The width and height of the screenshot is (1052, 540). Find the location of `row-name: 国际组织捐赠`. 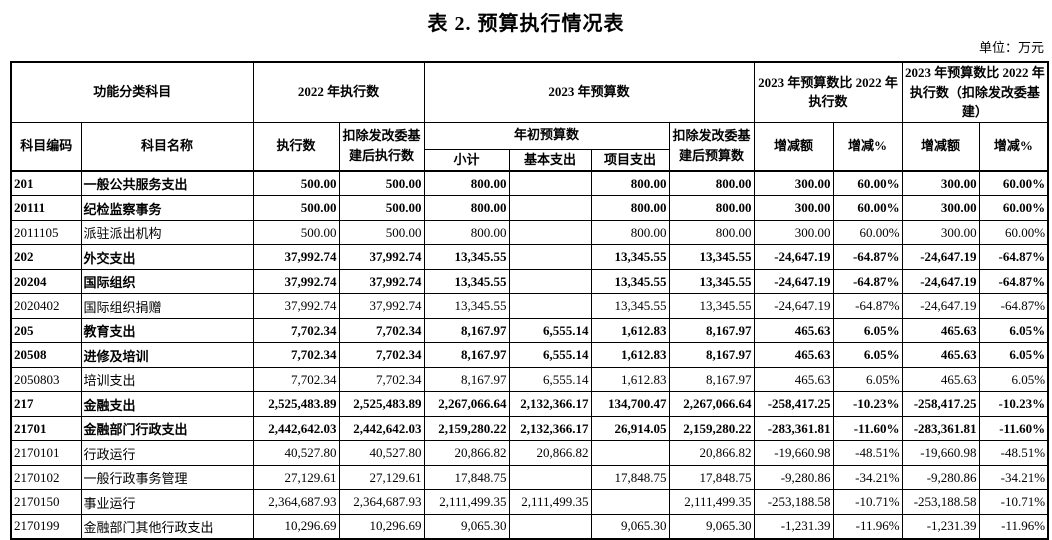

row-name: 国际组织捐赠 is located at coordinates (167, 306).